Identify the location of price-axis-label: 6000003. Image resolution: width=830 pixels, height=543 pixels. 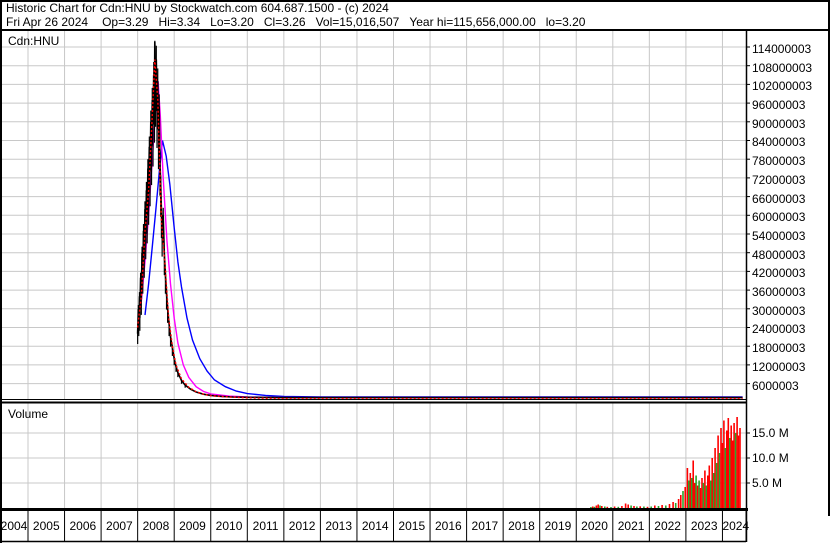
(775, 385).